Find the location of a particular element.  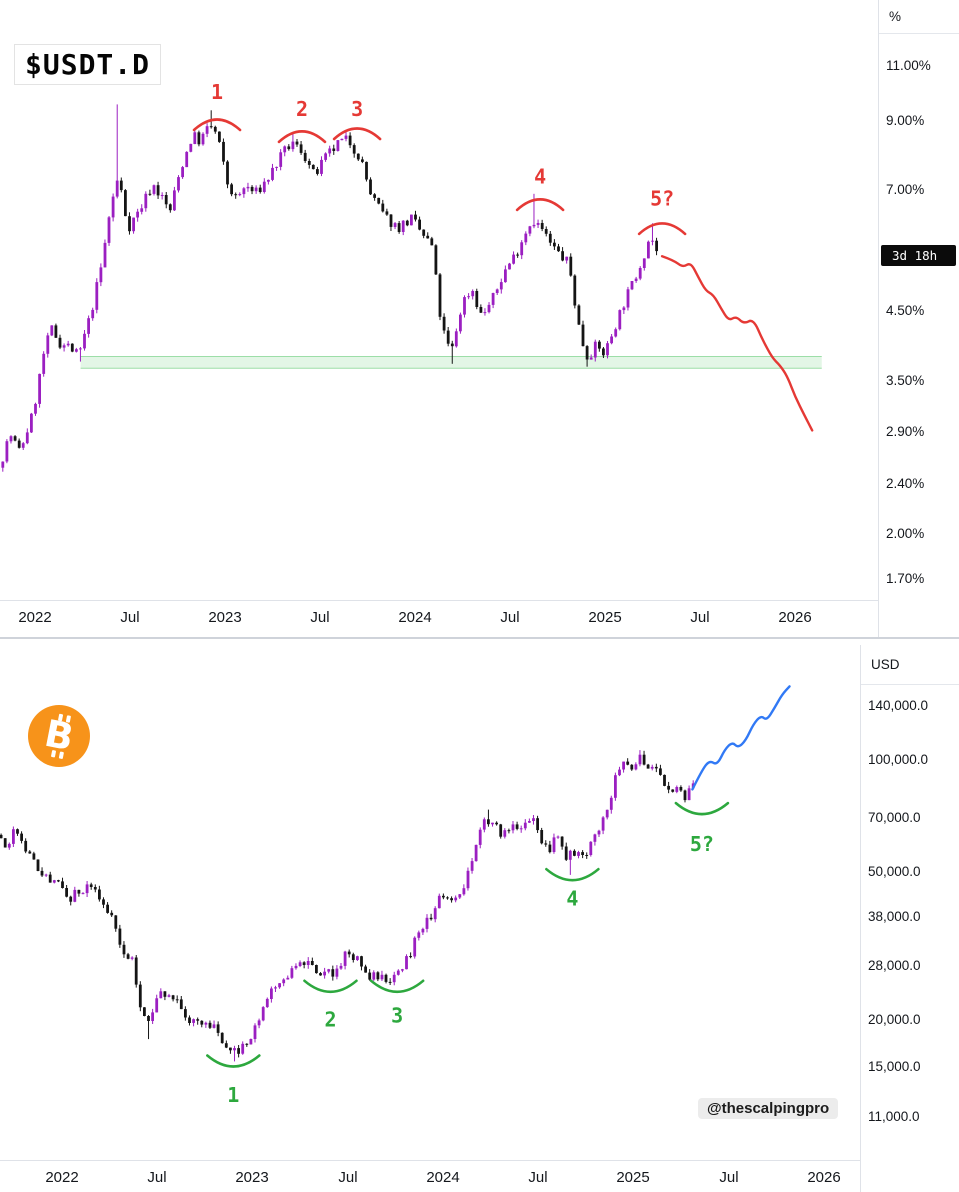

y-axis-label: 140,000.0 is located at coordinates (898, 705).